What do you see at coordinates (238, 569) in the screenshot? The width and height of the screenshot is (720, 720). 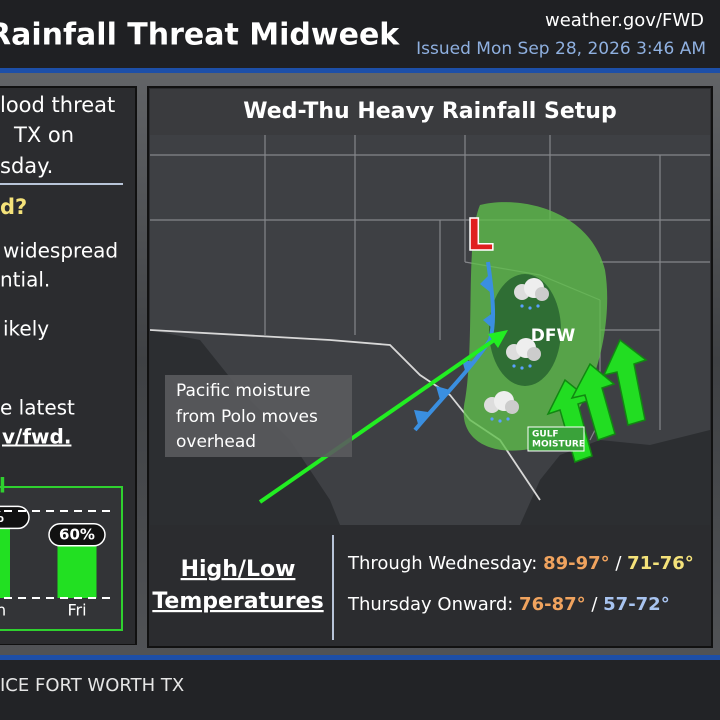 I see `temp-heading: High/Low` at bounding box center [238, 569].